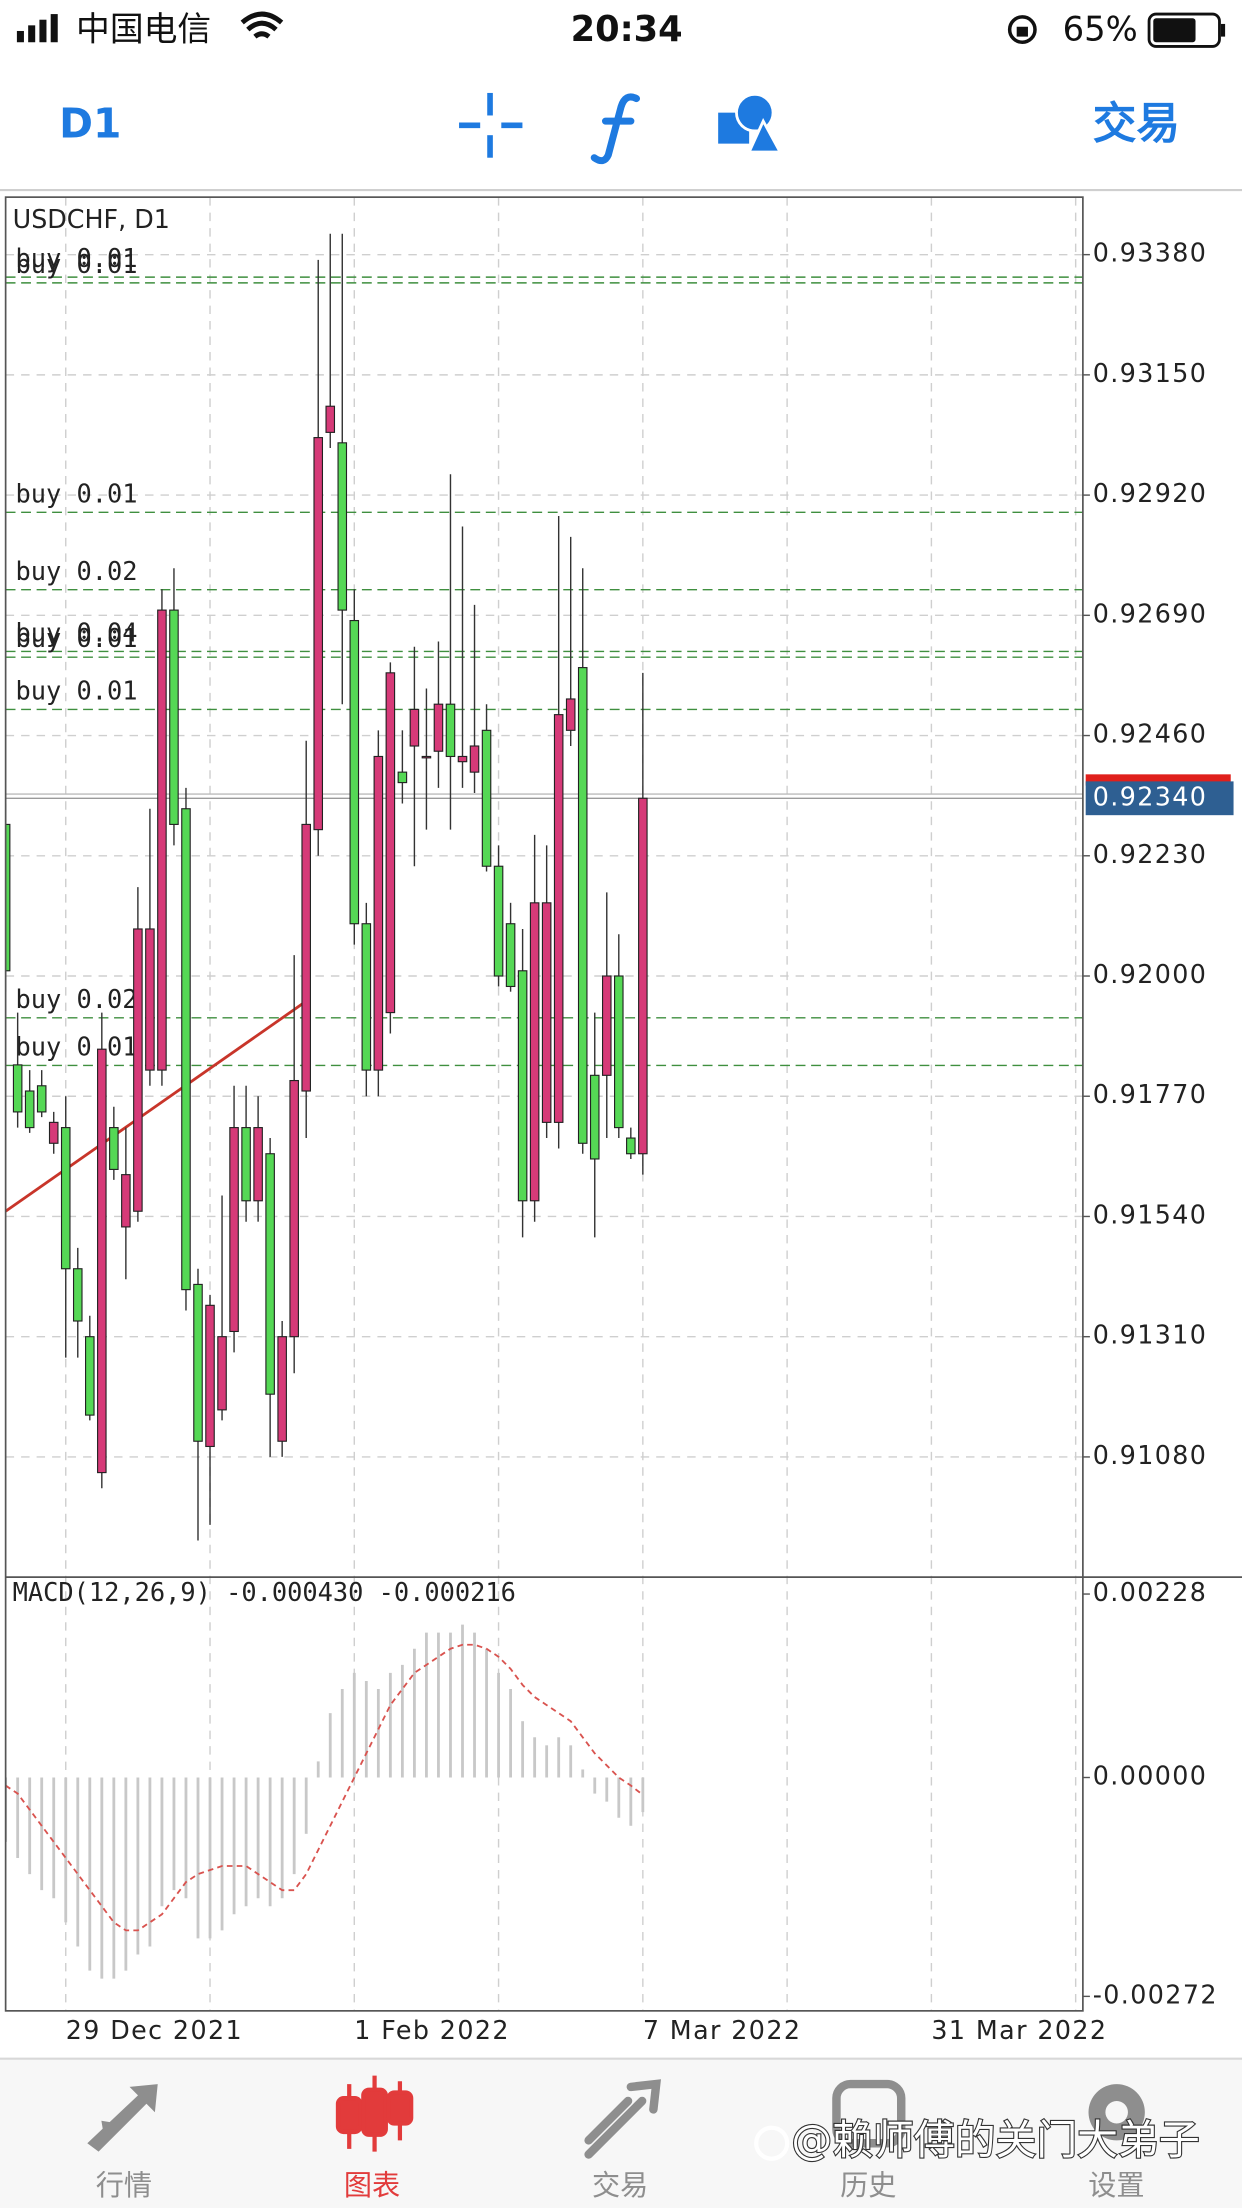 The height and width of the screenshot is (2208, 1242). What do you see at coordinates (1150, 854) in the screenshot?
I see `y-tick-label: 0.92230` at bounding box center [1150, 854].